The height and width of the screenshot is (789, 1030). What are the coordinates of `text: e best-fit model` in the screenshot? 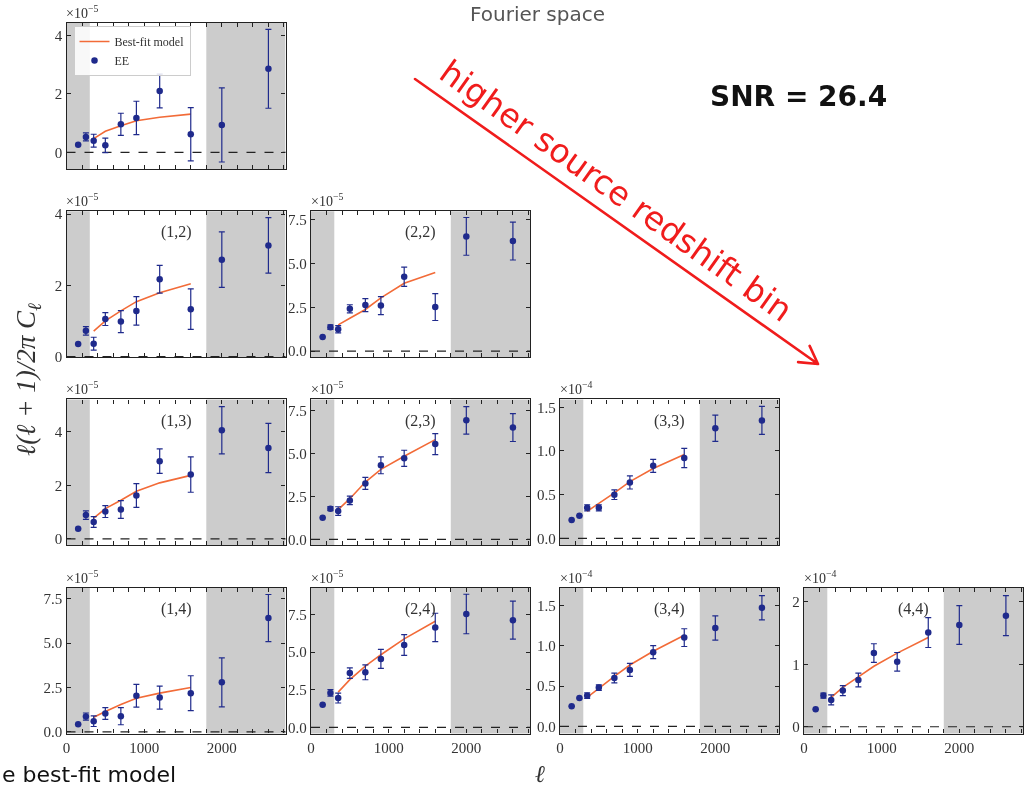 It's located at (89, 774).